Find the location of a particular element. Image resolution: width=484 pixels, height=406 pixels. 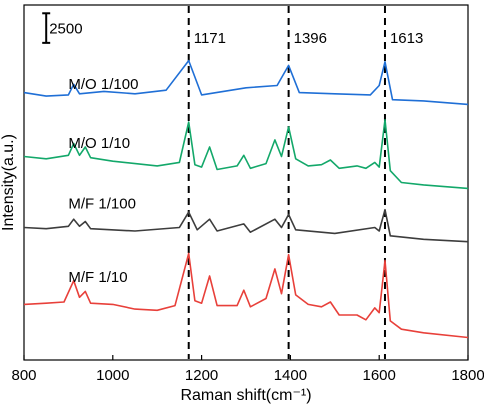

series-label: M/O 1/100 is located at coordinates (103, 84).